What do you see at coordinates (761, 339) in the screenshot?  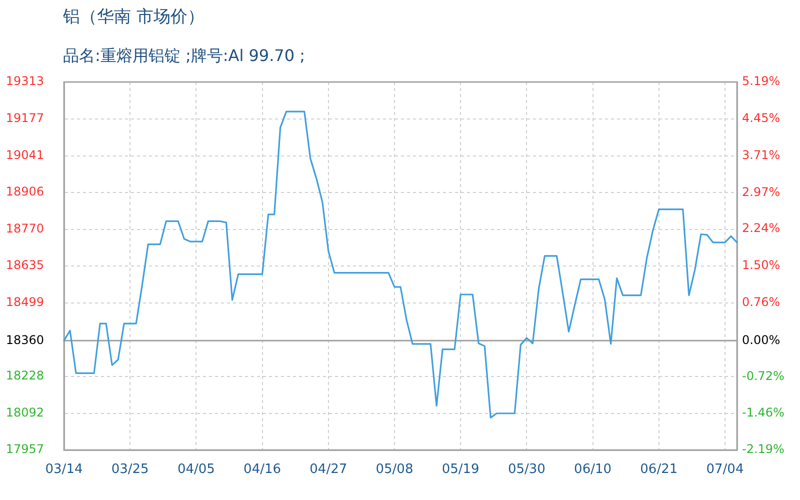 I see `y2-tick-label: 0.00%` at bounding box center [761, 339].